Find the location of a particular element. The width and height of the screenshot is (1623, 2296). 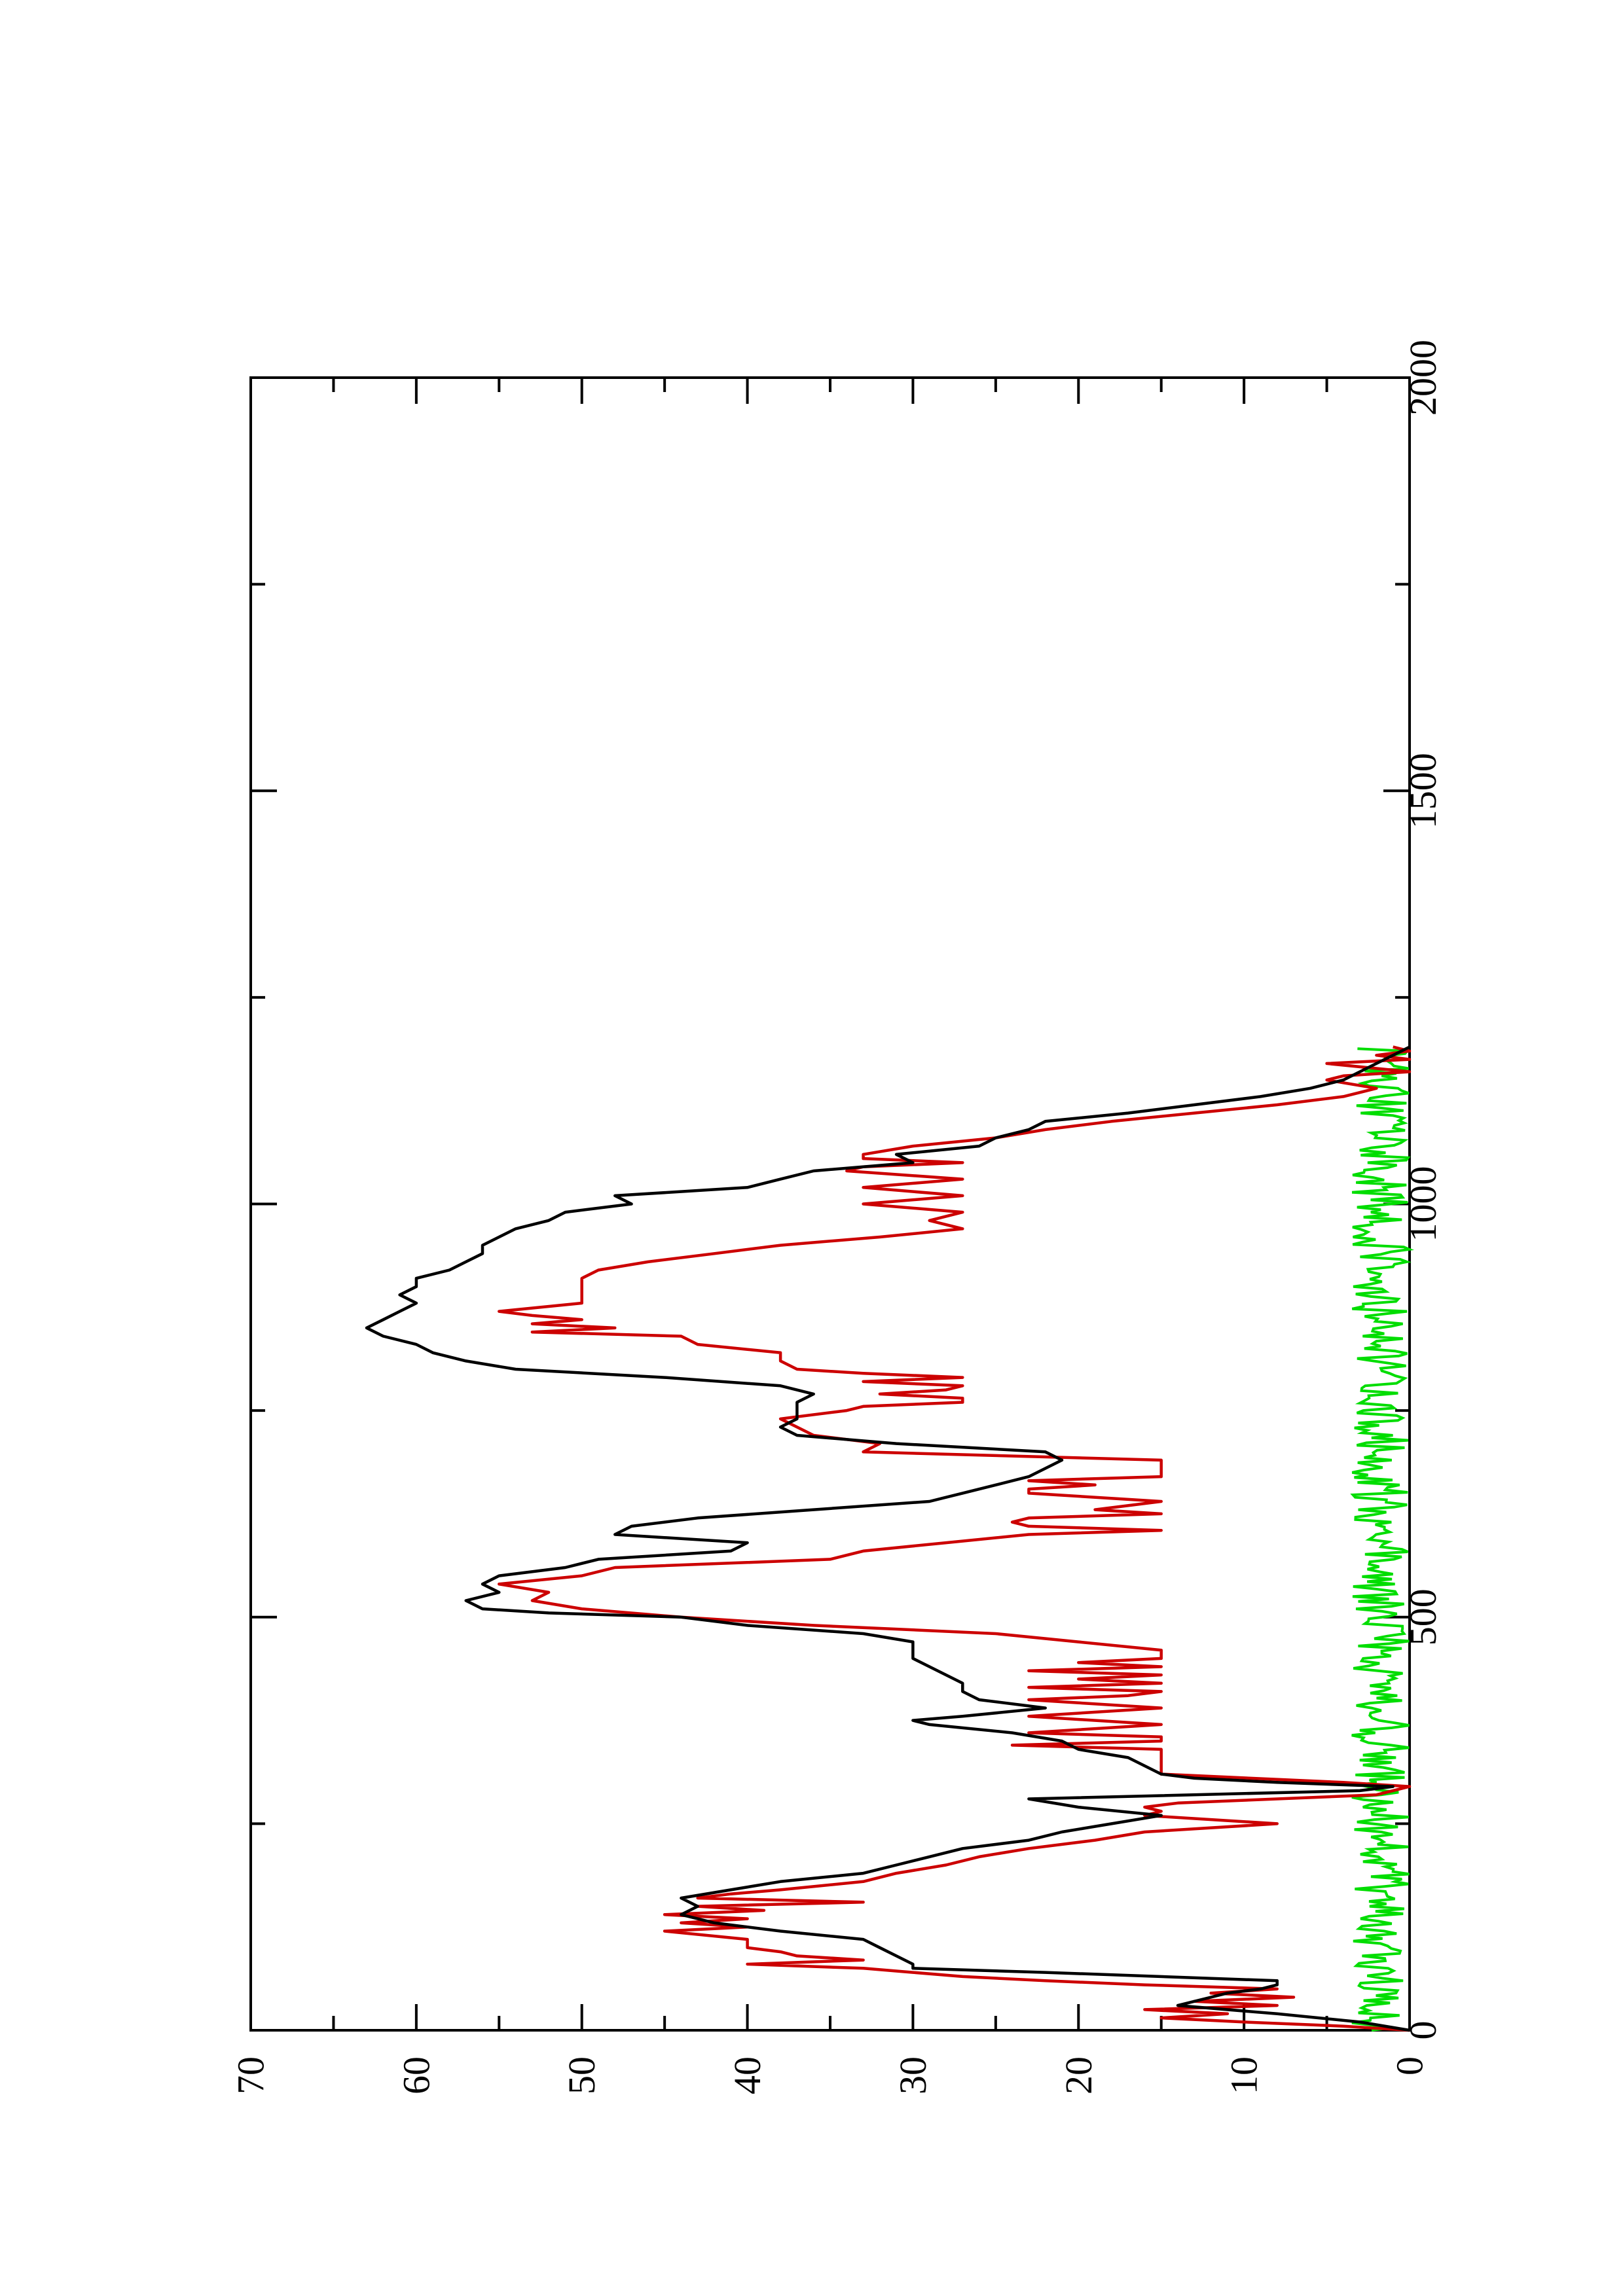

series-green-line is located at coordinates (1382, 1539).